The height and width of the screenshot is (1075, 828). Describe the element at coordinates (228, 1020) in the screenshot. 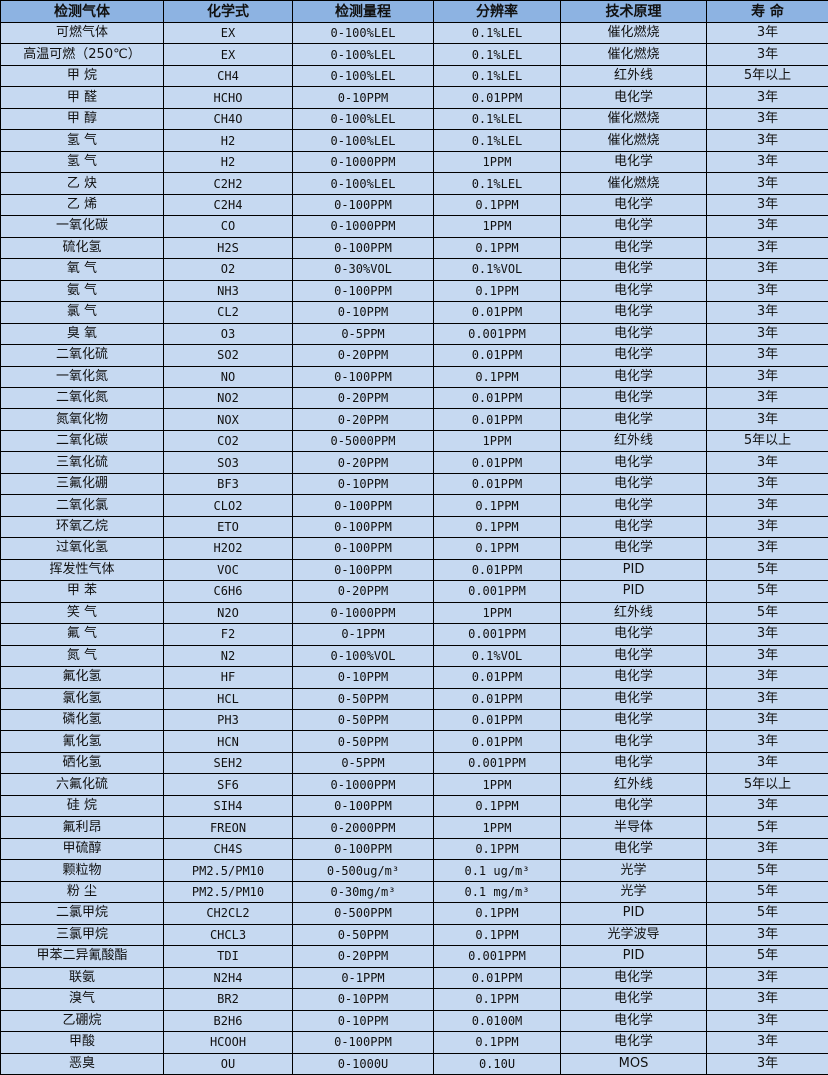

I see `formula-cell: B2H6` at that location.